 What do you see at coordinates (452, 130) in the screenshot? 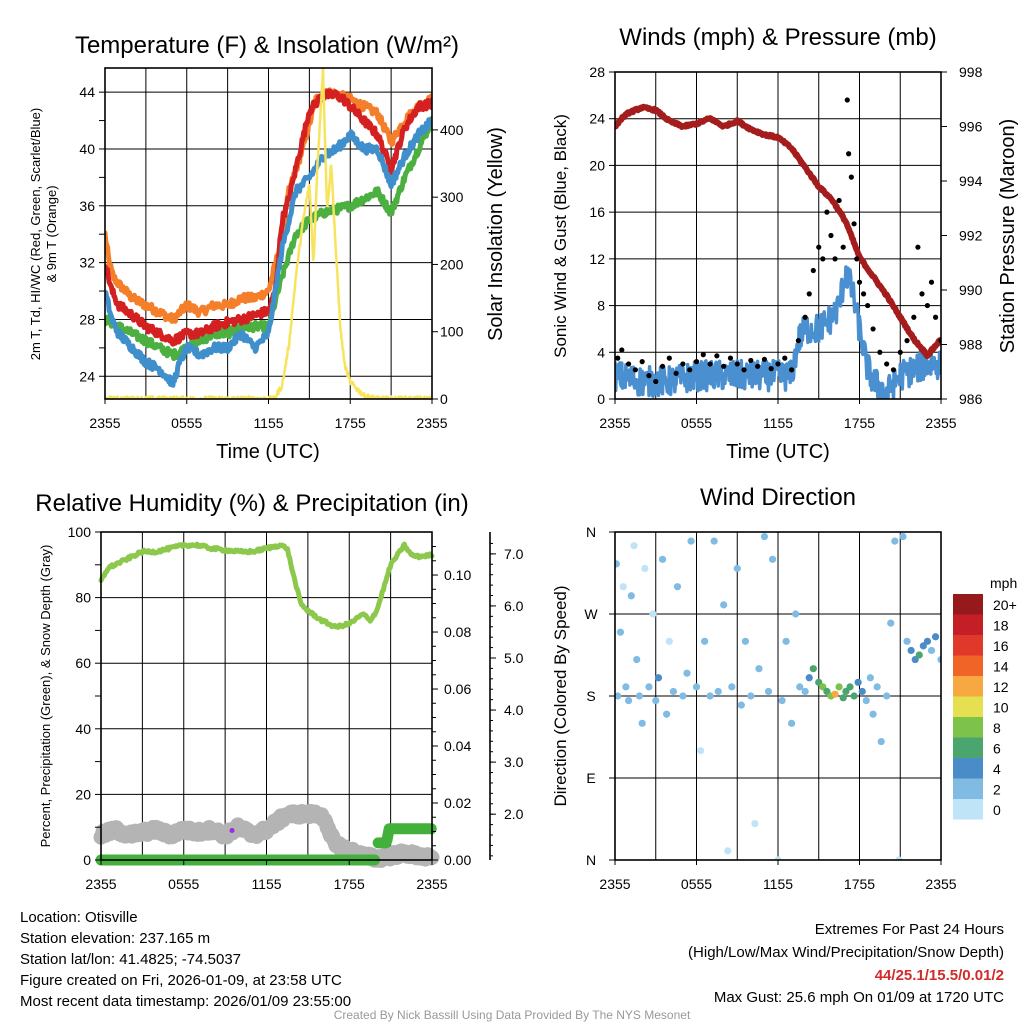
I see `temp-ytick-right-label: 400` at bounding box center [452, 130].